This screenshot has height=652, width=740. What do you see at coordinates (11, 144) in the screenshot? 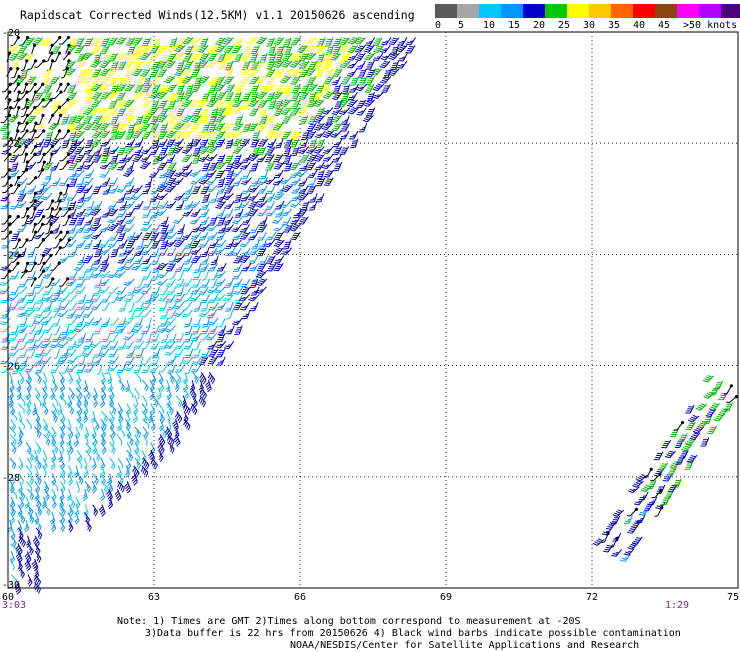
I see `latitude-label: -22` at bounding box center [11, 144].